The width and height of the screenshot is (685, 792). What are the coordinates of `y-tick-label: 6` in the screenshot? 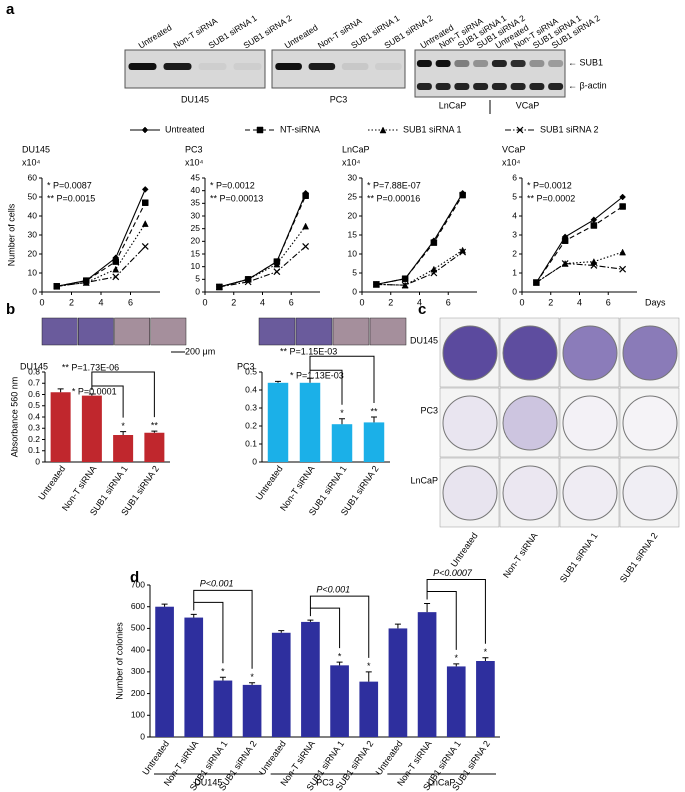 It's located at (514, 177).